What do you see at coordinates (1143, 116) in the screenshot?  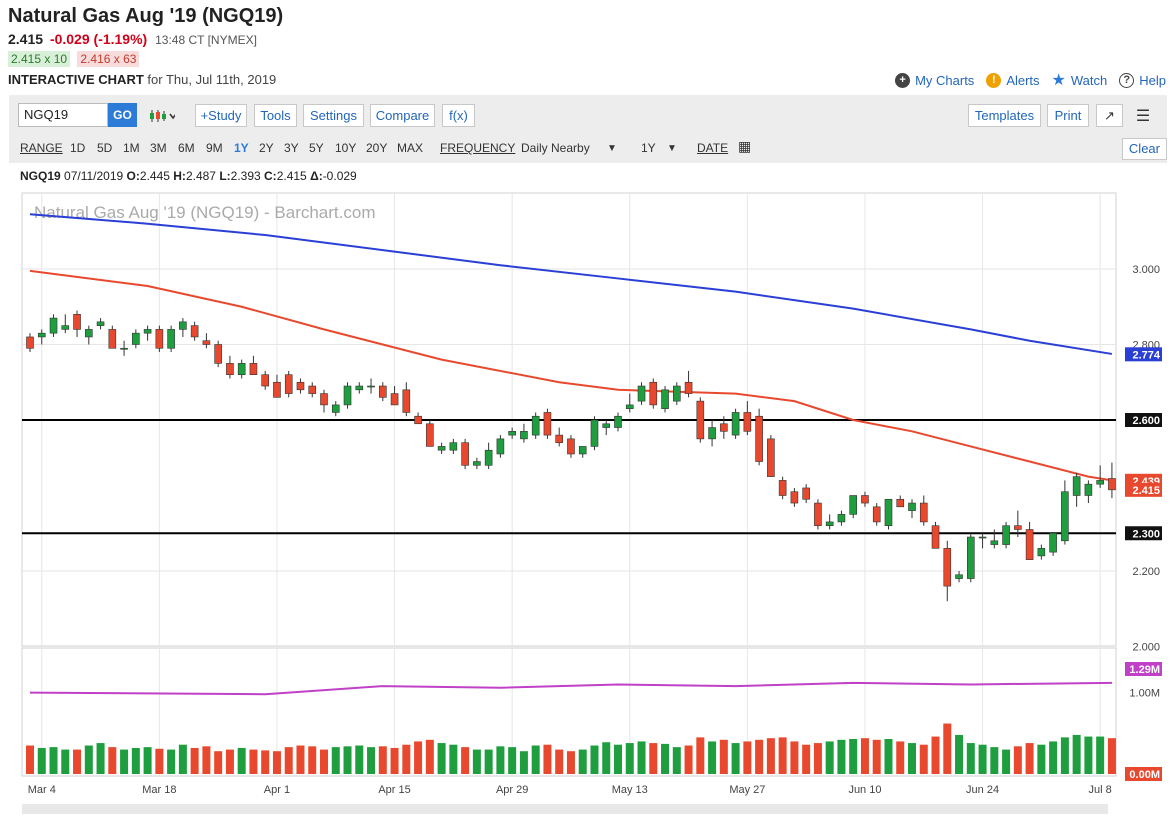 I see `menu-button: ☰` at bounding box center [1143, 116].